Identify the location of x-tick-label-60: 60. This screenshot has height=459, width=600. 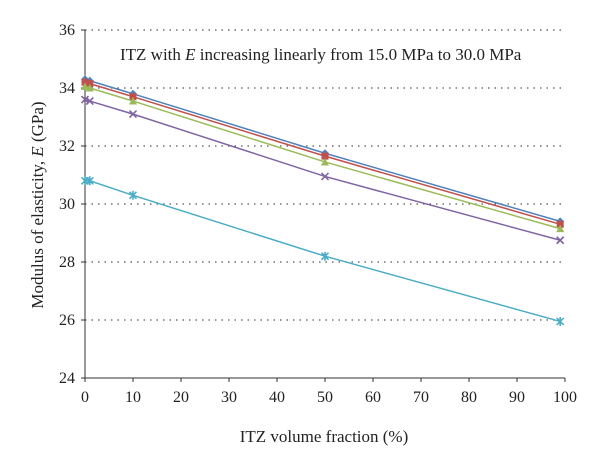
(373, 397).